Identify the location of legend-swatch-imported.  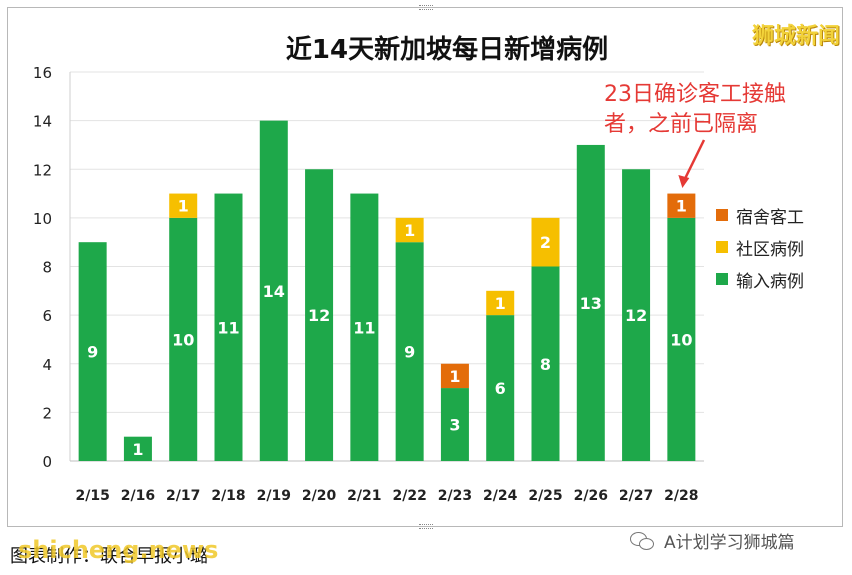
(722, 279).